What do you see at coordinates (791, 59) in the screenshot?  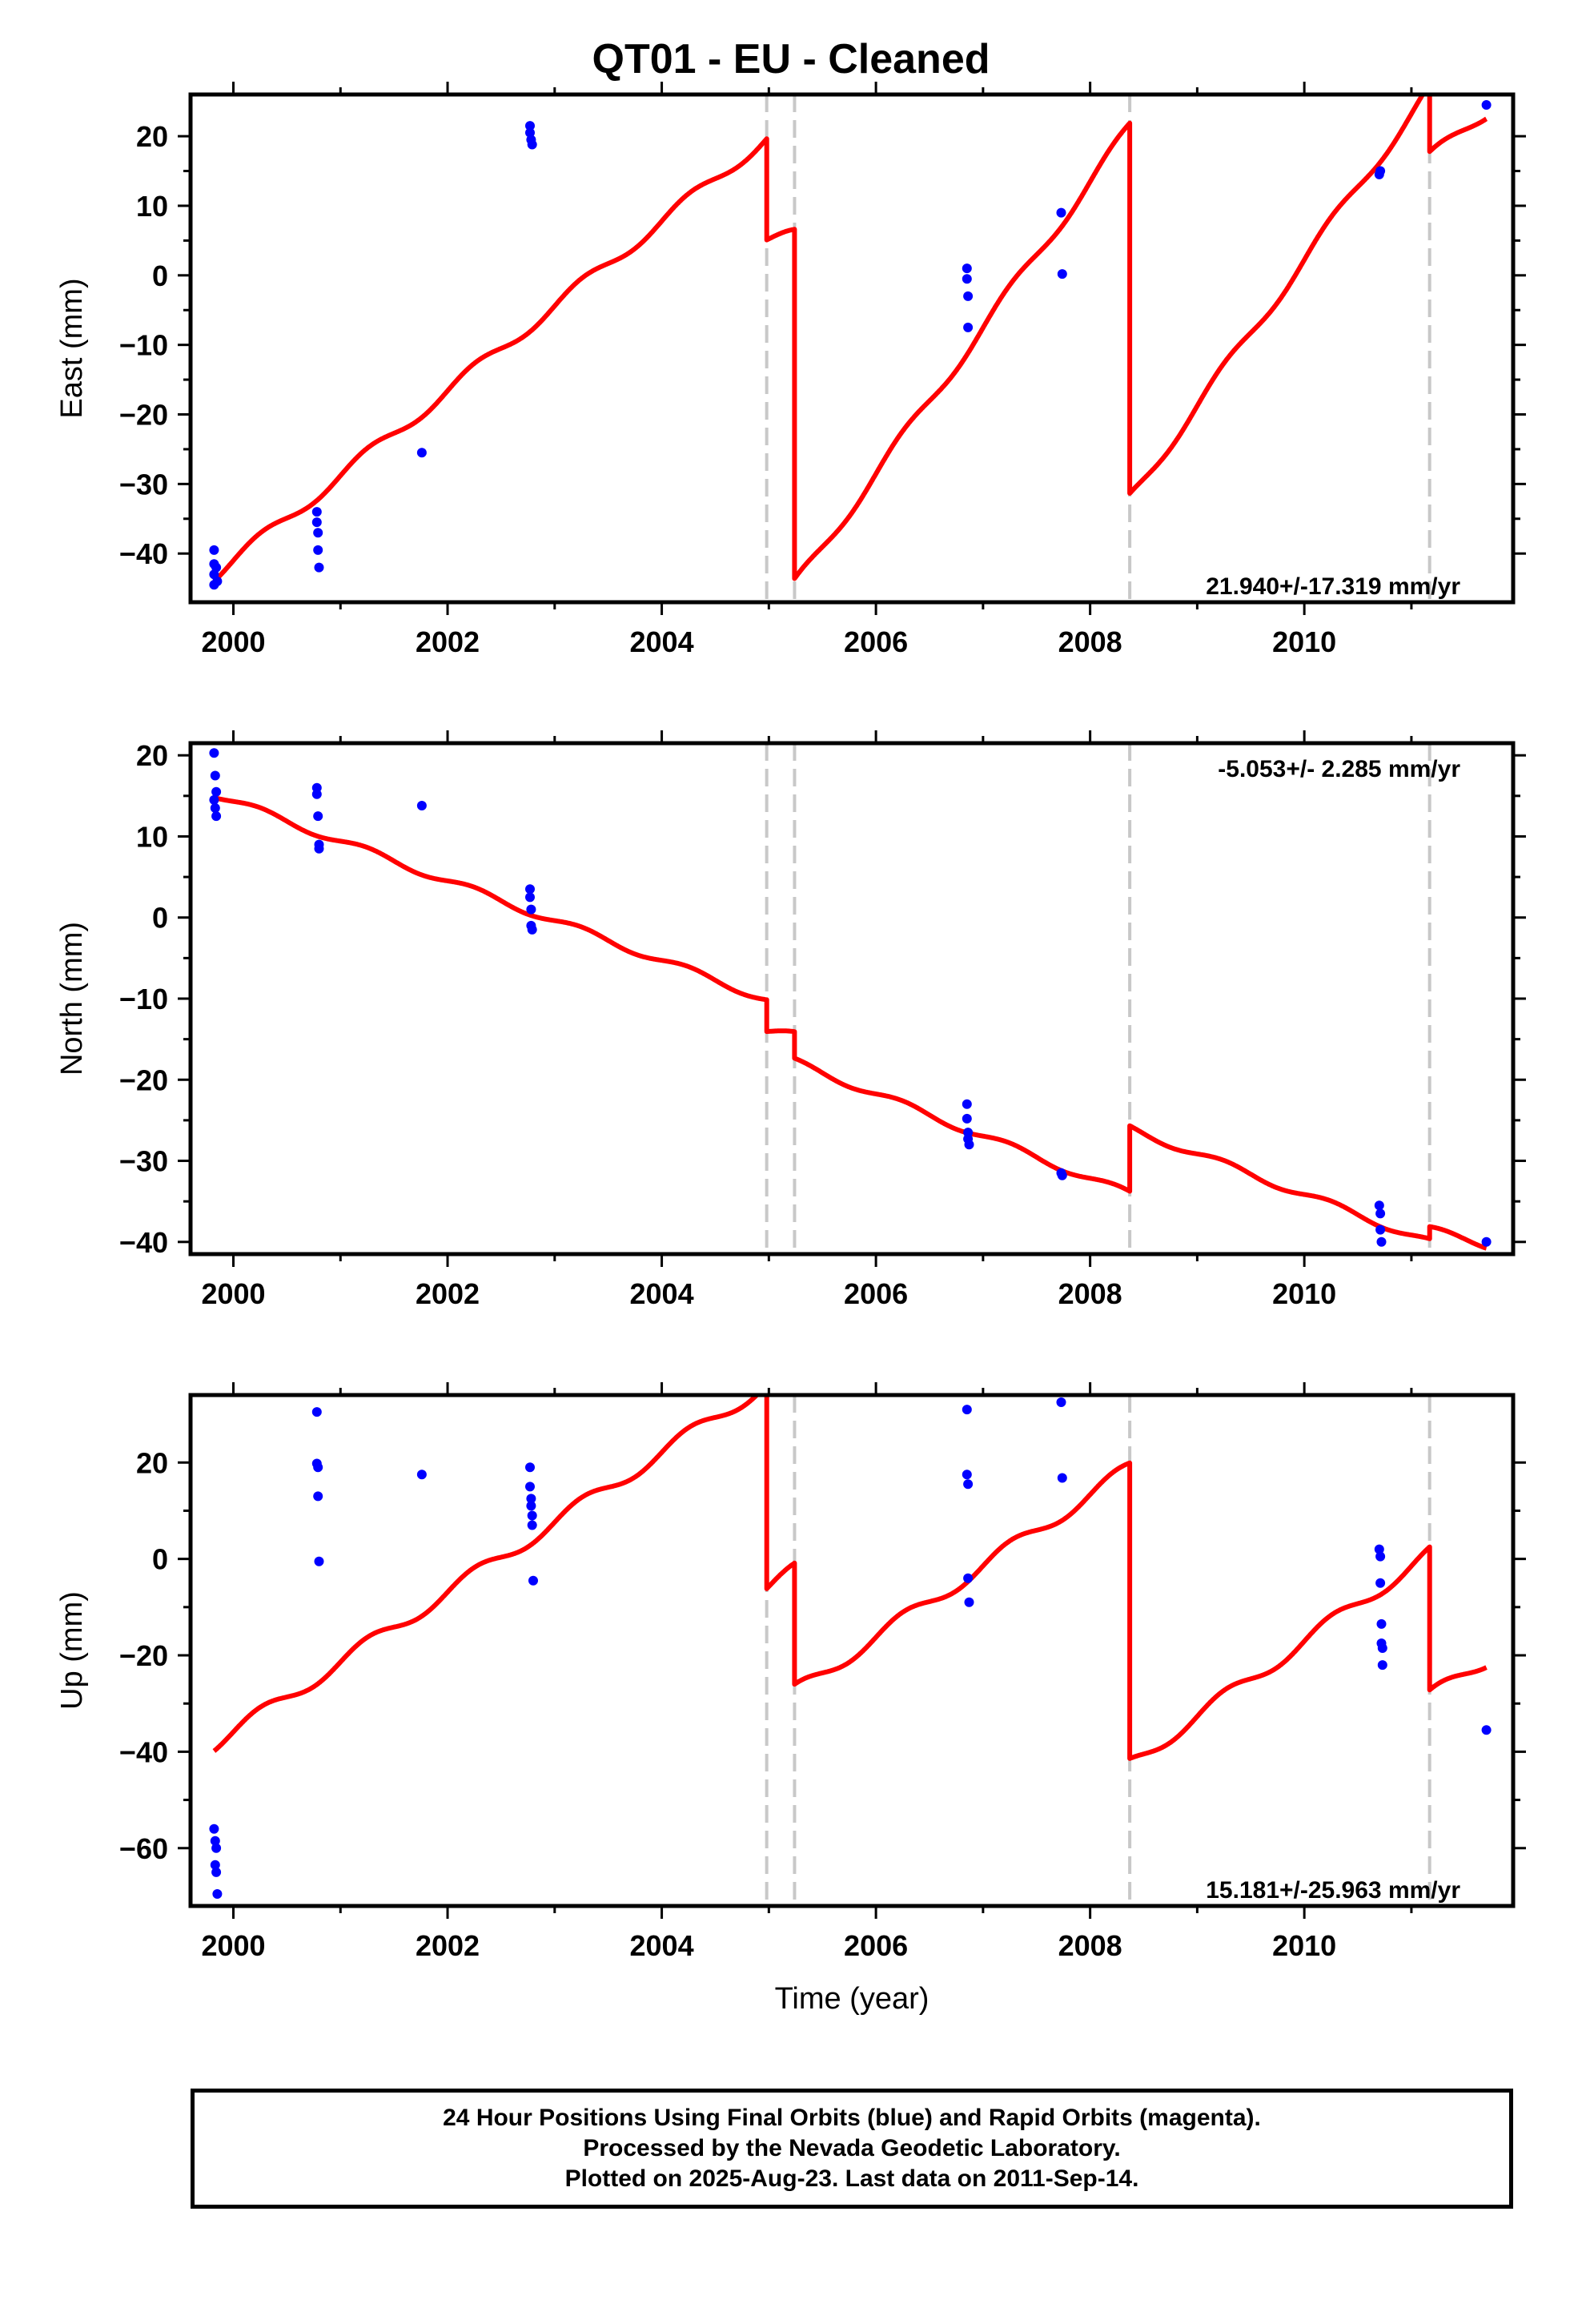 I see `chart-title: QT01 - EU - Cleaned` at bounding box center [791, 59].